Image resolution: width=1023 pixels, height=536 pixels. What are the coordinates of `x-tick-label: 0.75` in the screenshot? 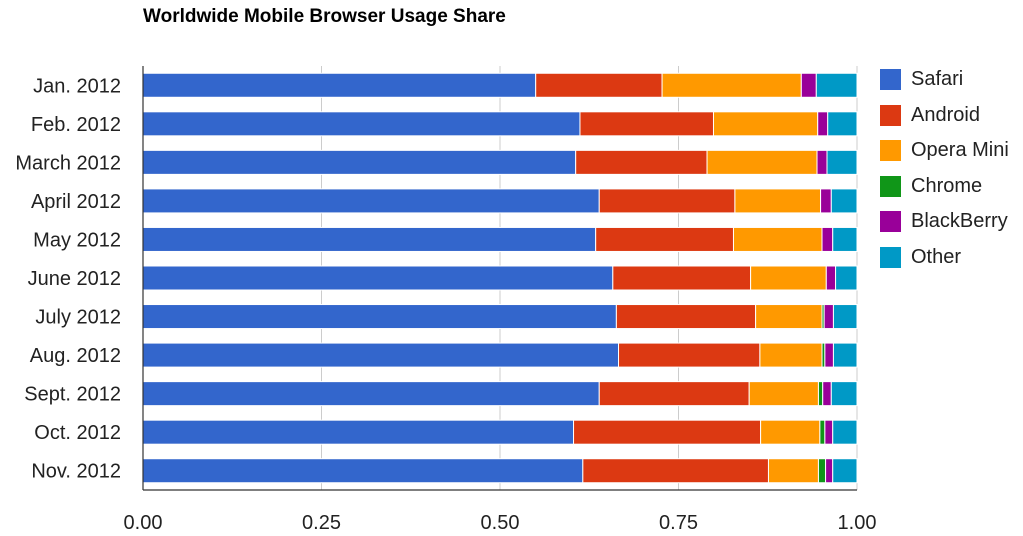 It's located at (678, 523).